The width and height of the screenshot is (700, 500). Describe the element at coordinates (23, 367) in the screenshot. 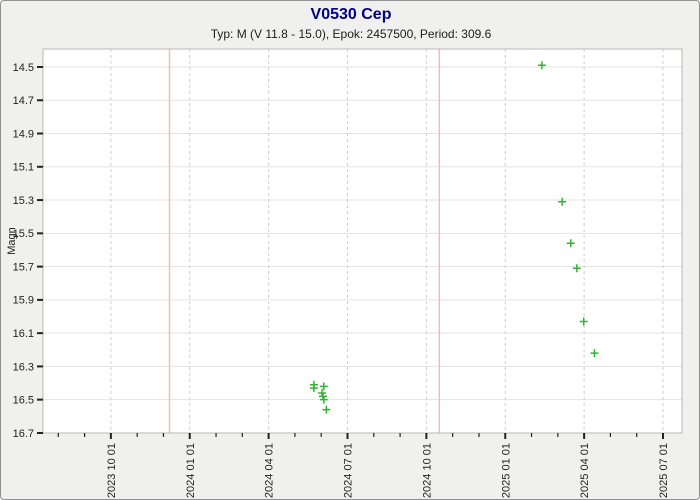

I see `y-tick-label: 16.3` at that location.